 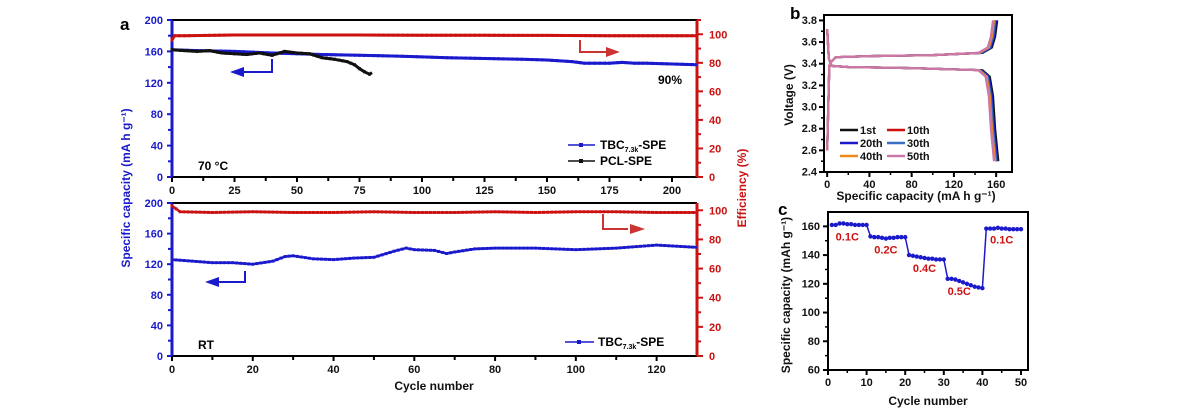 What do you see at coordinates (715, 121) in the screenshot?
I see `y2-tick-label: 40` at bounding box center [715, 121].